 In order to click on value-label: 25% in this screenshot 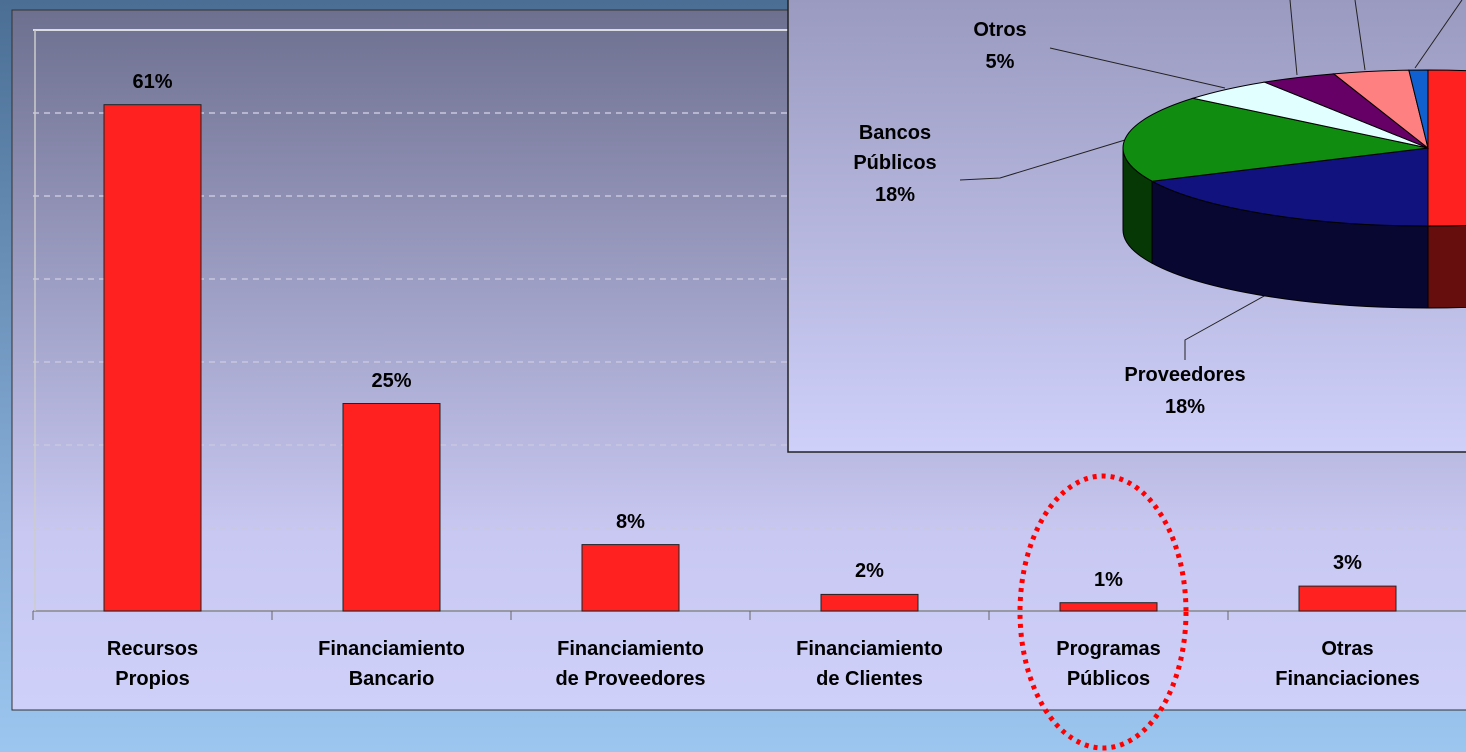, I will do `click(391, 380)`.